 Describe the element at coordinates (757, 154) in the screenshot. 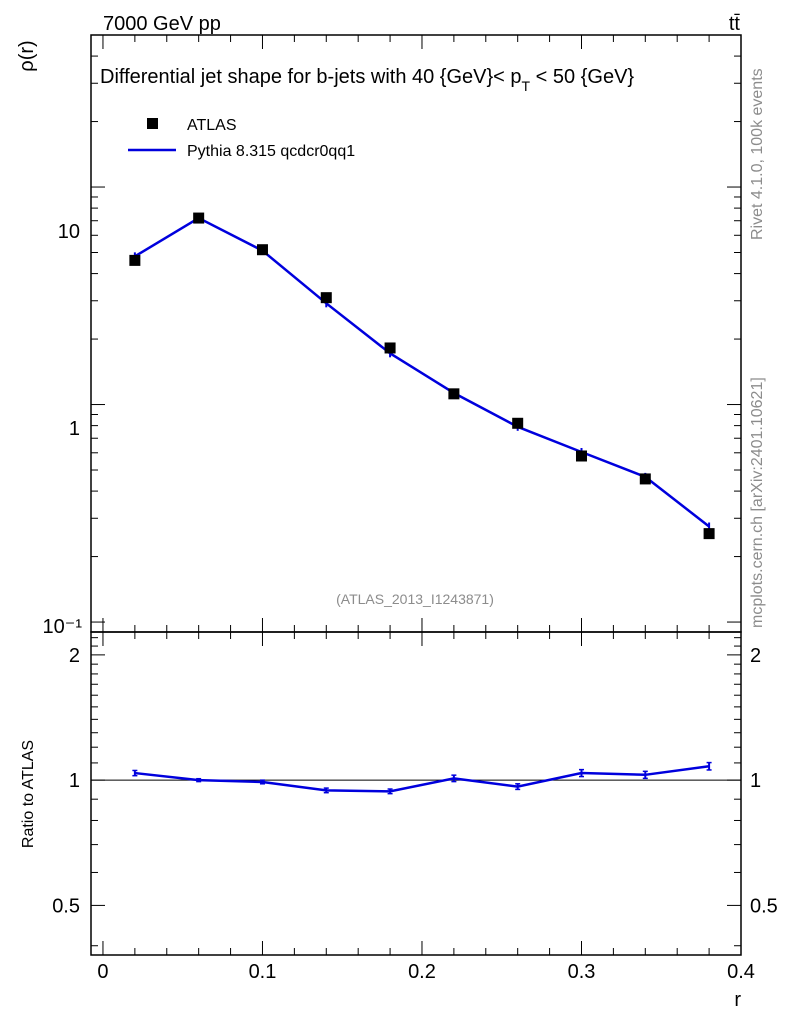

I see `rivet-version-label: Rivet 4.1.0, 100k events` at that location.